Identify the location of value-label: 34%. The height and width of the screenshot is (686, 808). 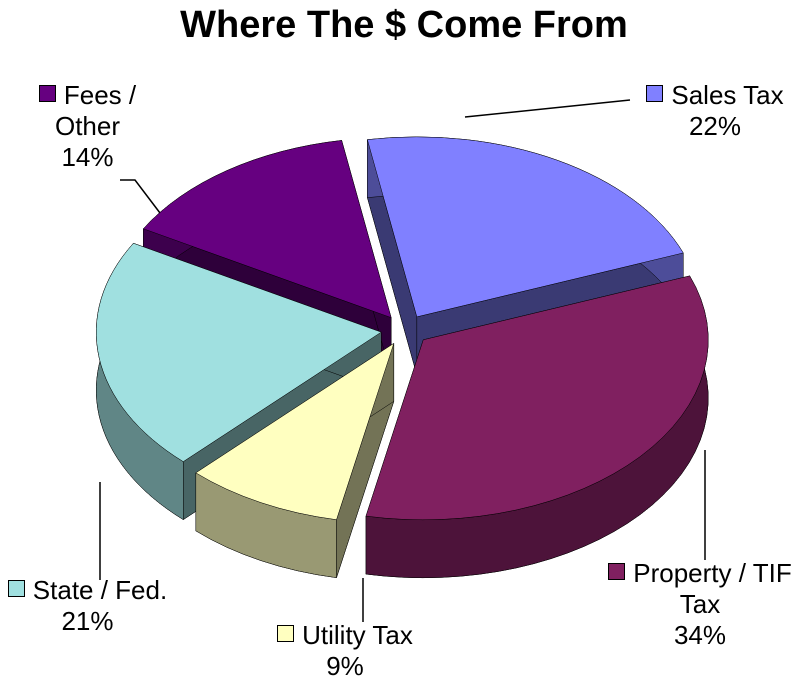
(700, 635).